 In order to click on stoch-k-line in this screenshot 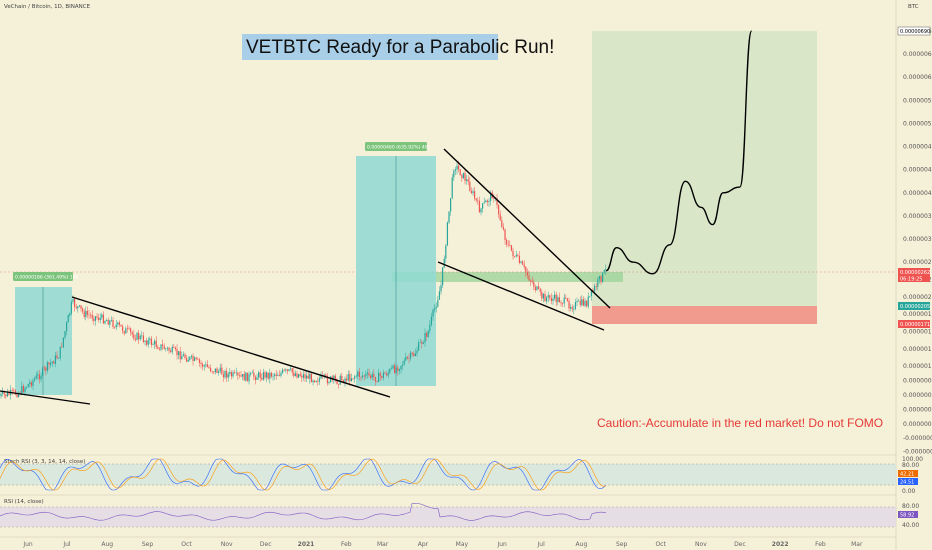, I will do `click(303, 474)`.